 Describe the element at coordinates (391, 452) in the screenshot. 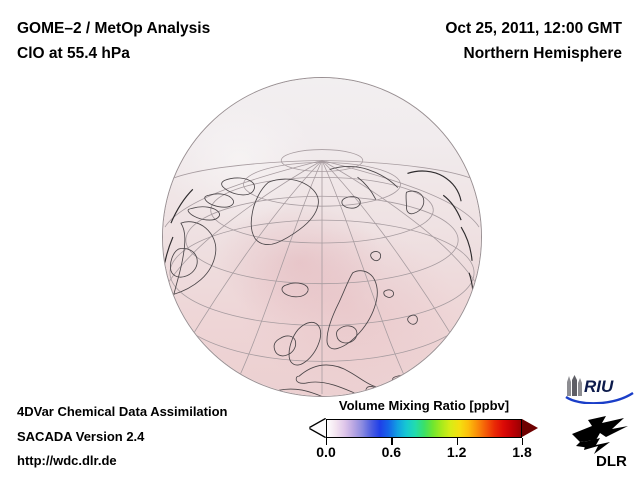

I see `colorbar-tick-label: 0.6` at that location.